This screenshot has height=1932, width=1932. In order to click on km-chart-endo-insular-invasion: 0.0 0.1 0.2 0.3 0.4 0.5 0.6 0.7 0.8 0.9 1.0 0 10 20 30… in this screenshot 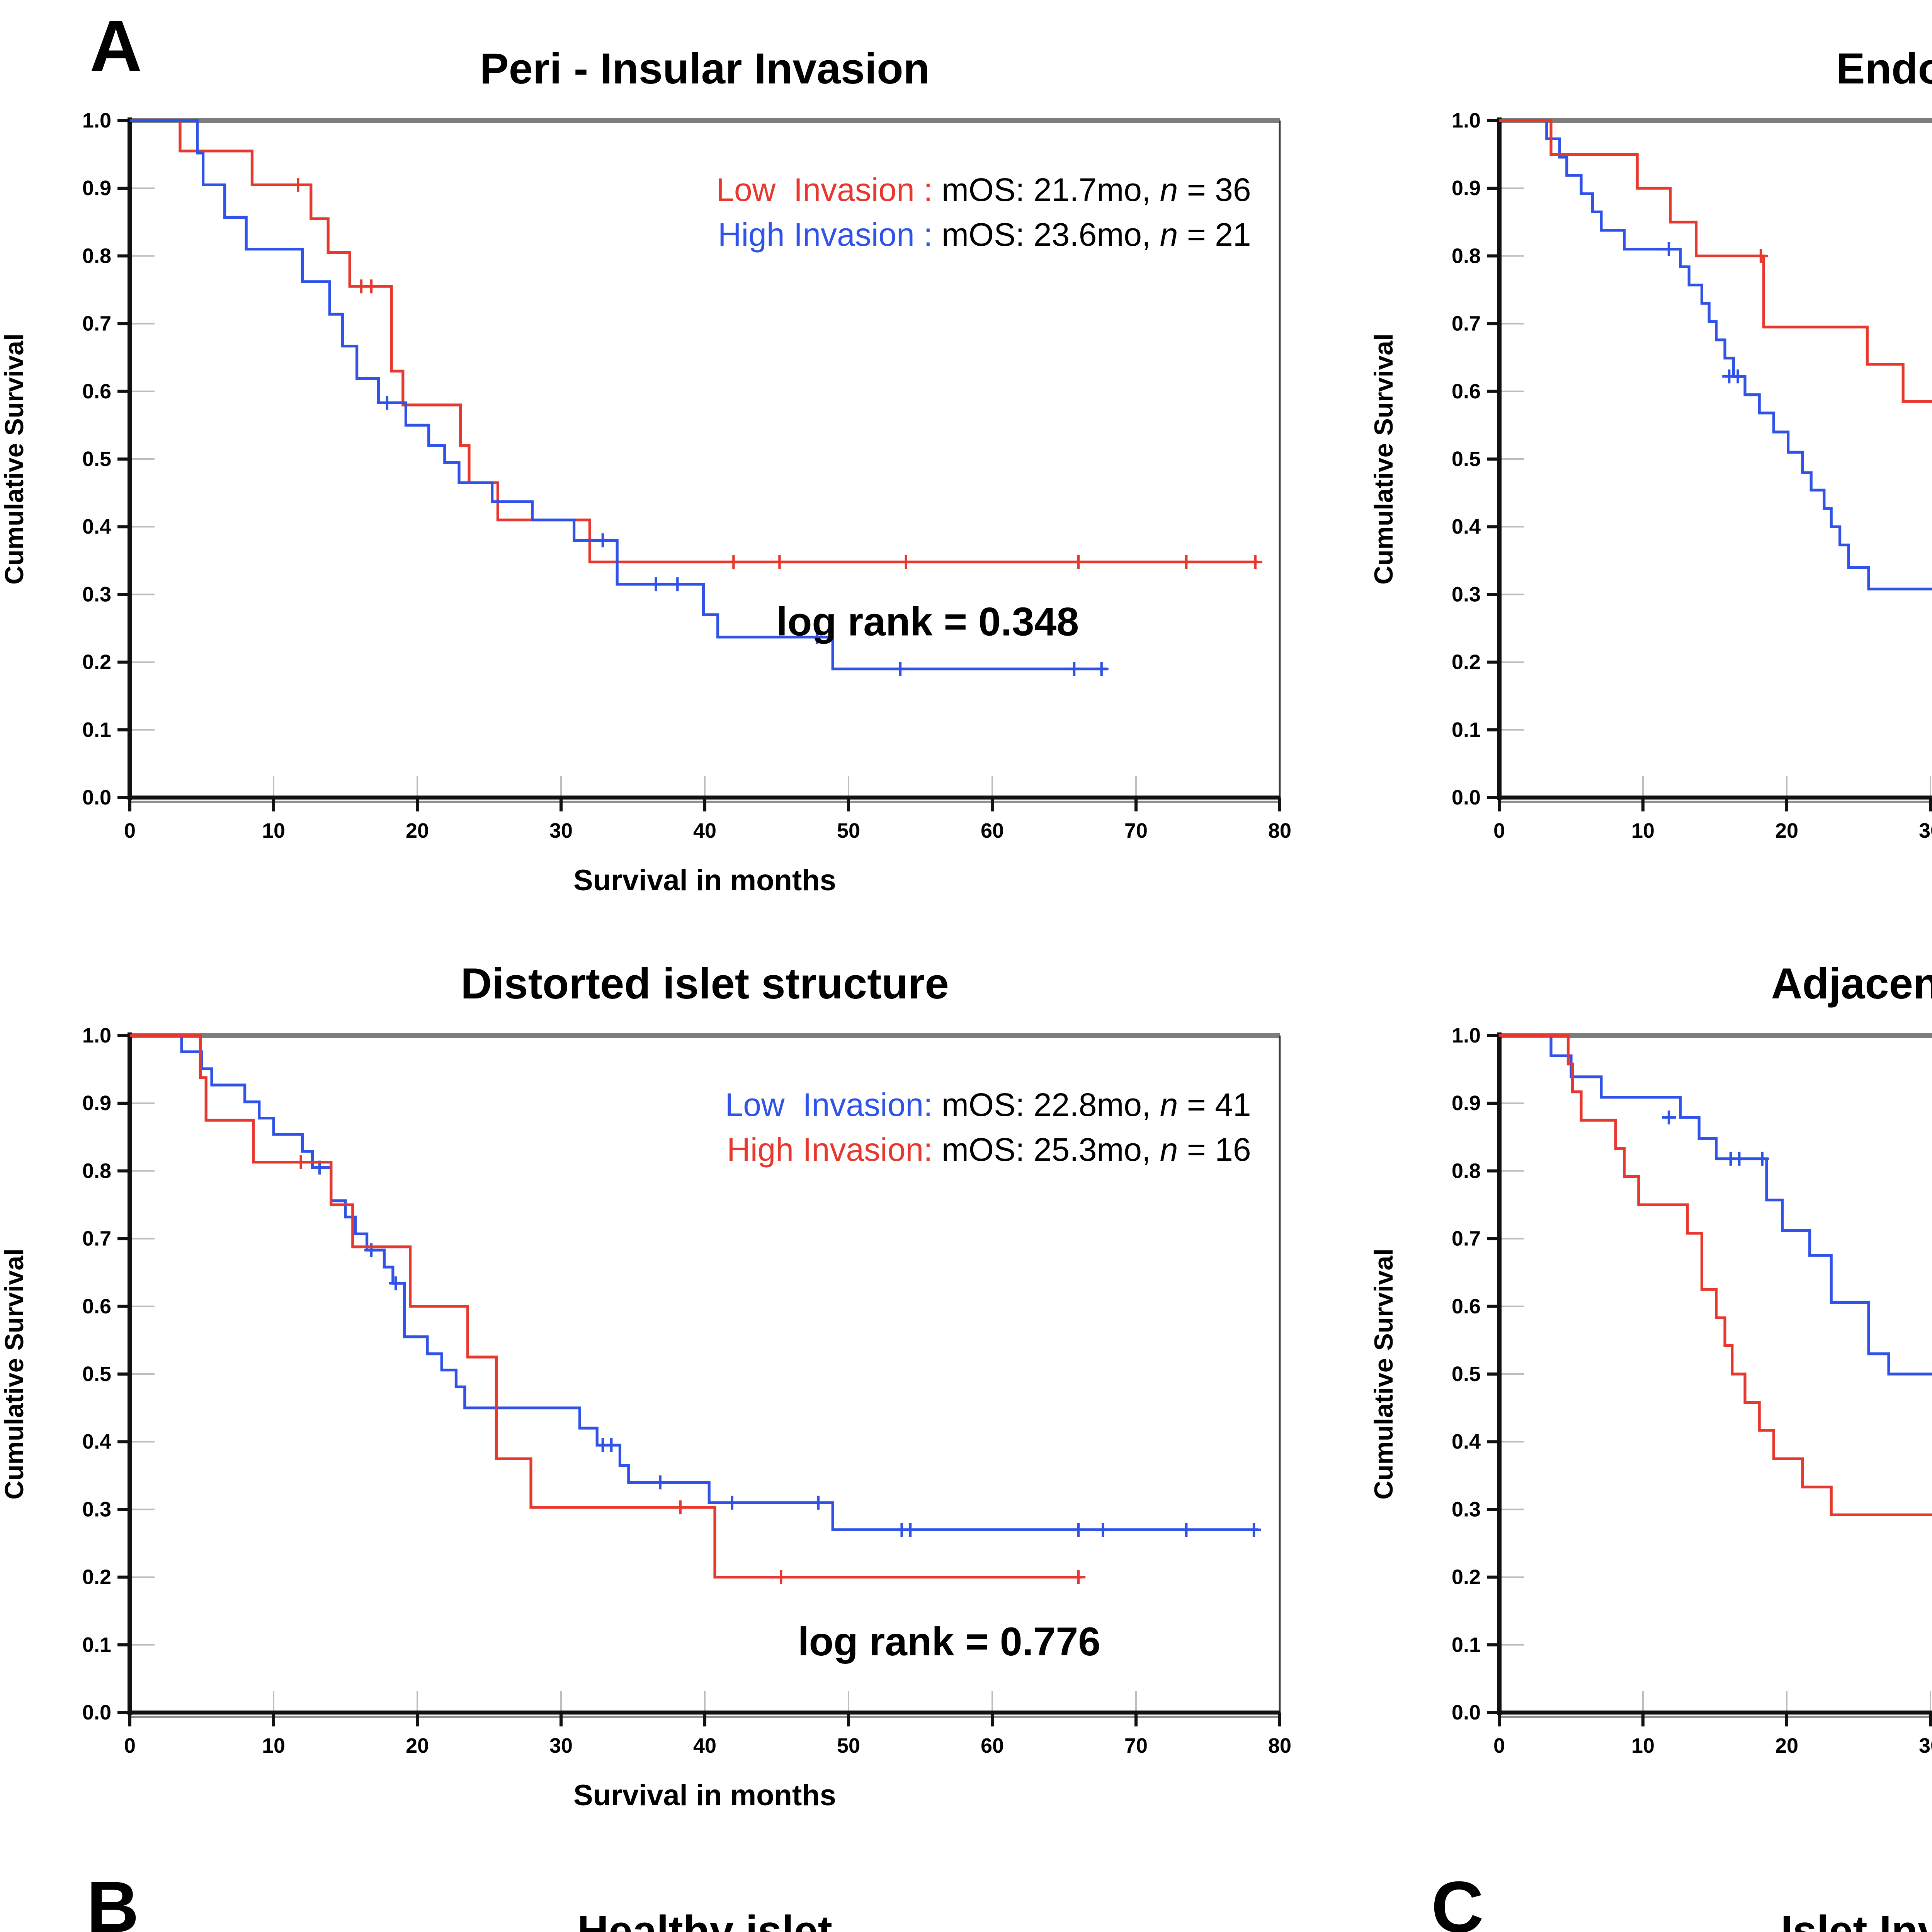, I will do `click(1651, 443)`.